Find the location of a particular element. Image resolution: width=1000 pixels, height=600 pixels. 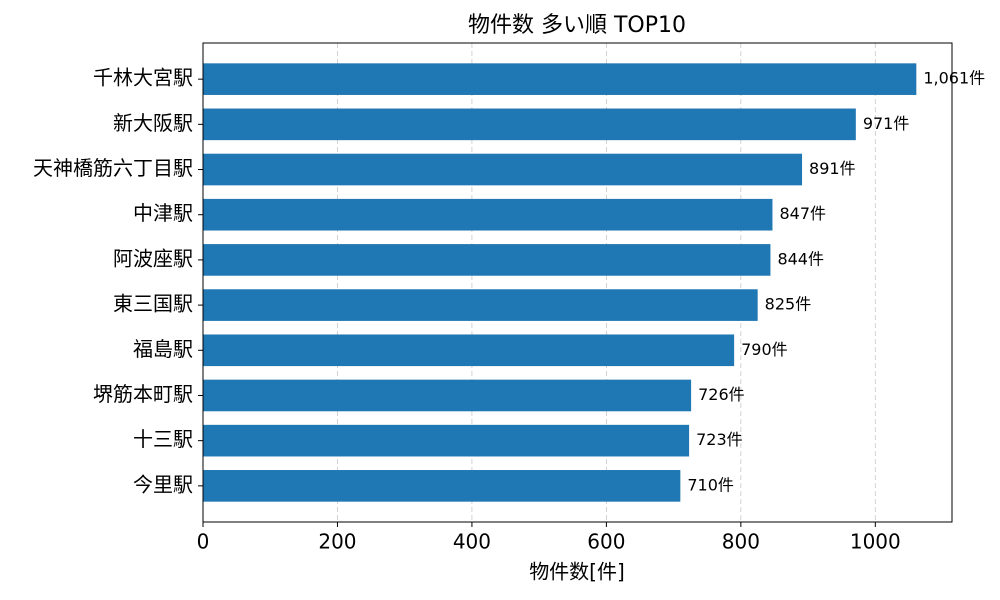

value-label: 790件 is located at coordinates (764, 349).